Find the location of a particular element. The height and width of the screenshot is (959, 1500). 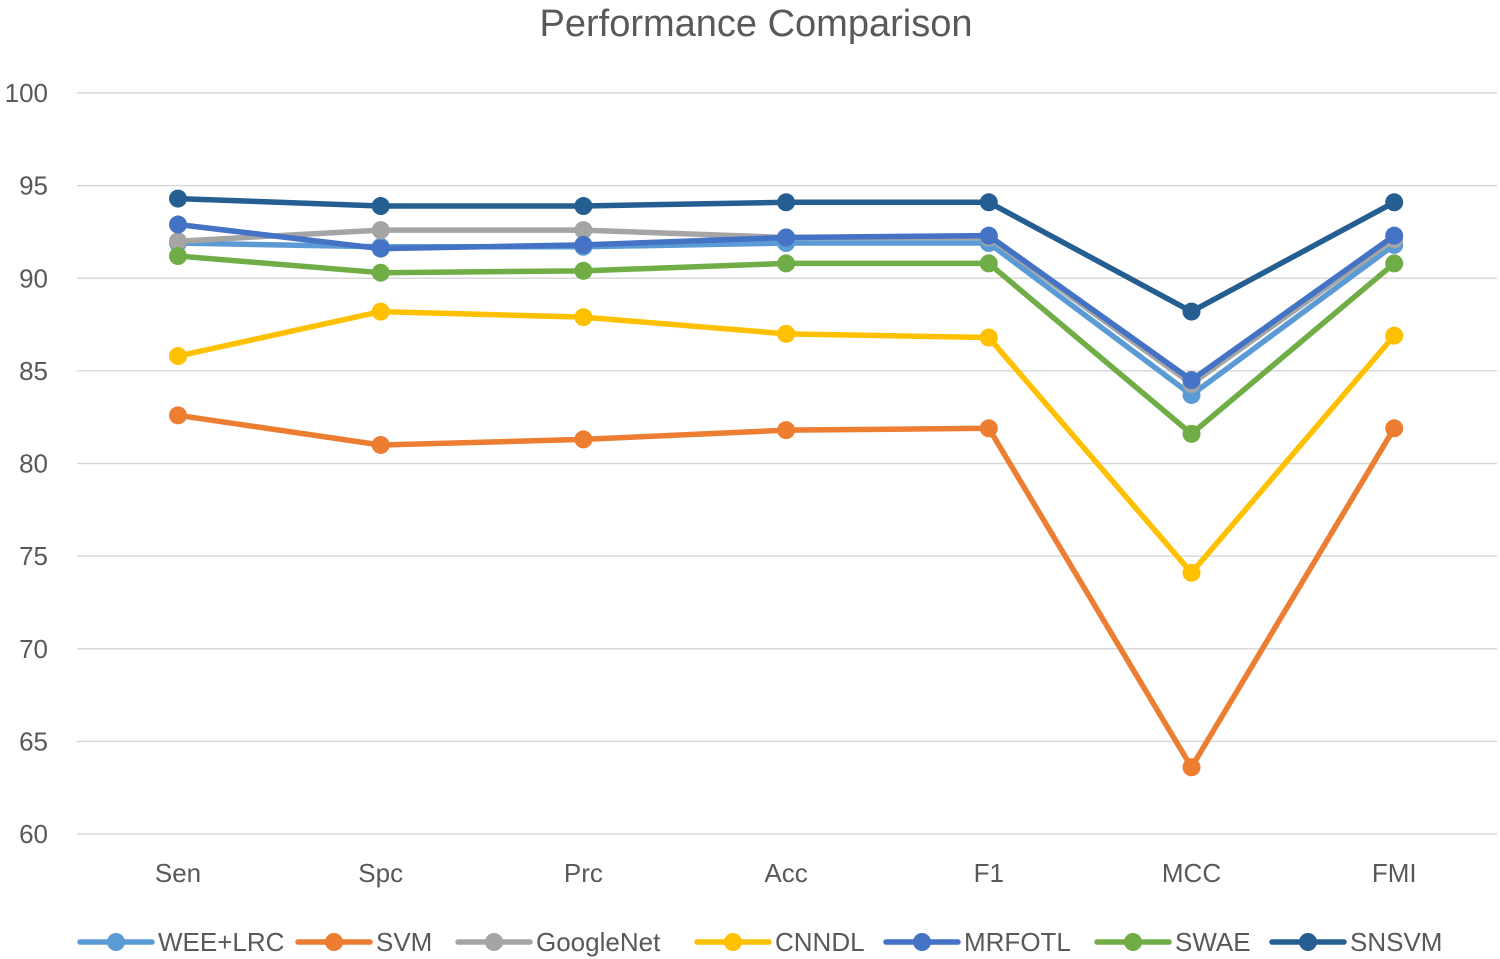

legend-item: CNNDL is located at coordinates (779, 942).